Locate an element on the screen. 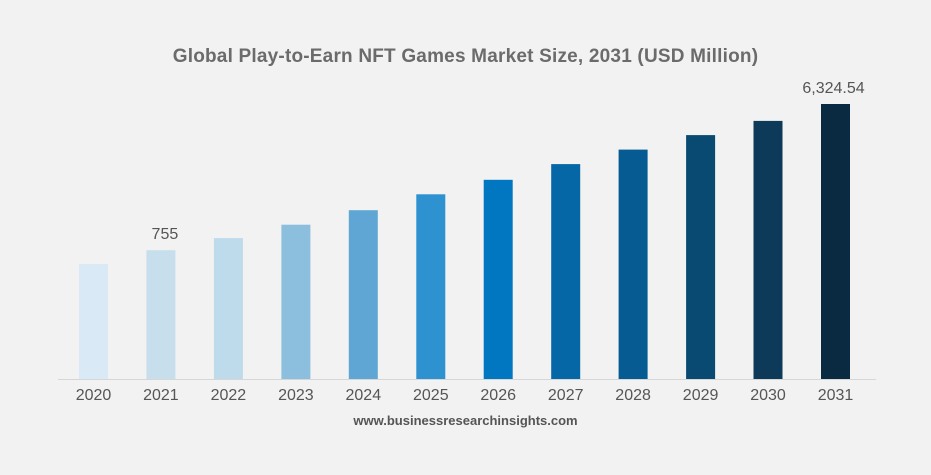  x-tick-label-2021: 2021 is located at coordinates (161, 395).